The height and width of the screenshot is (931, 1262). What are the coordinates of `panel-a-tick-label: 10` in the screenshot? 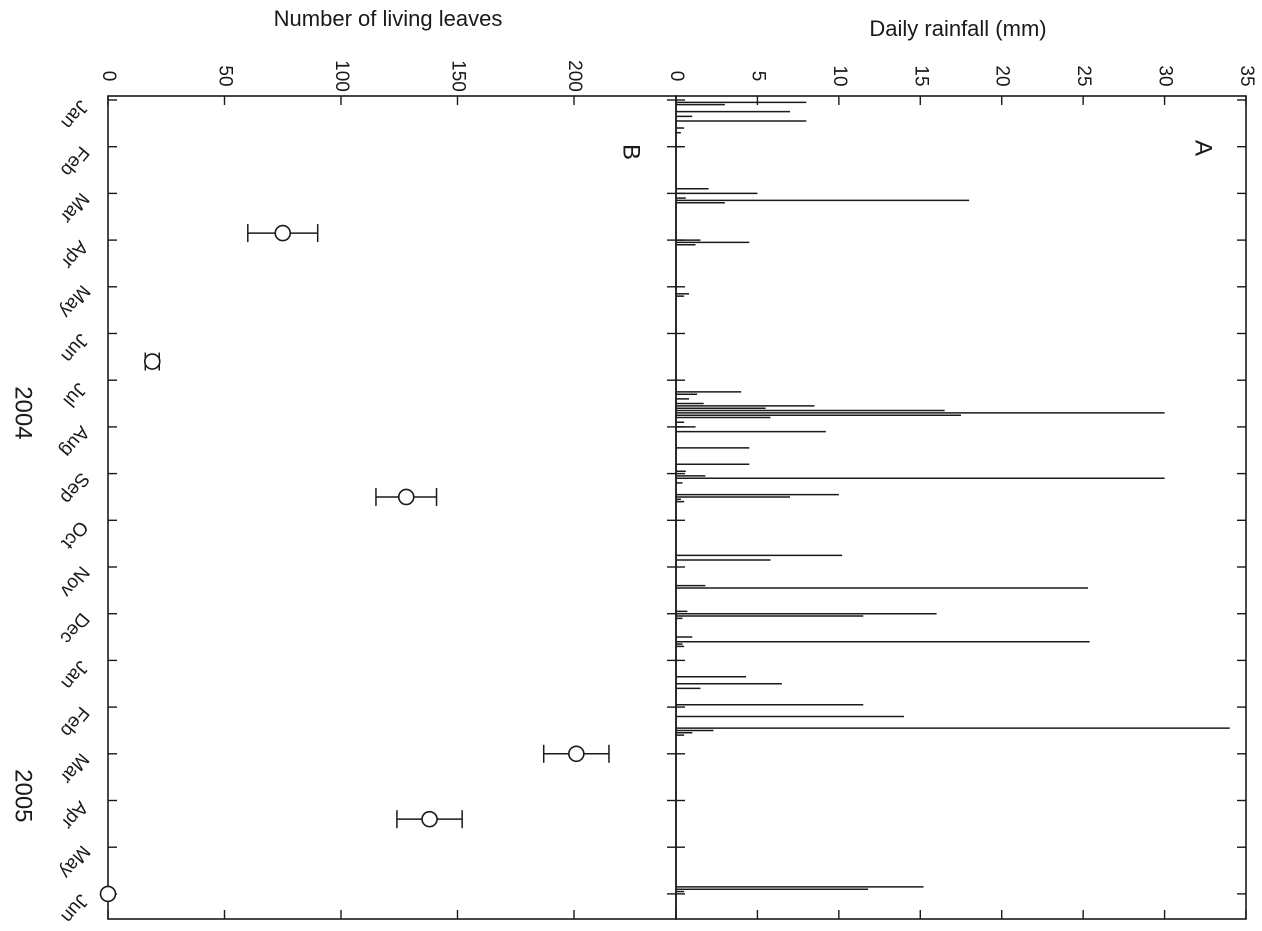 It's located at (839, 75).